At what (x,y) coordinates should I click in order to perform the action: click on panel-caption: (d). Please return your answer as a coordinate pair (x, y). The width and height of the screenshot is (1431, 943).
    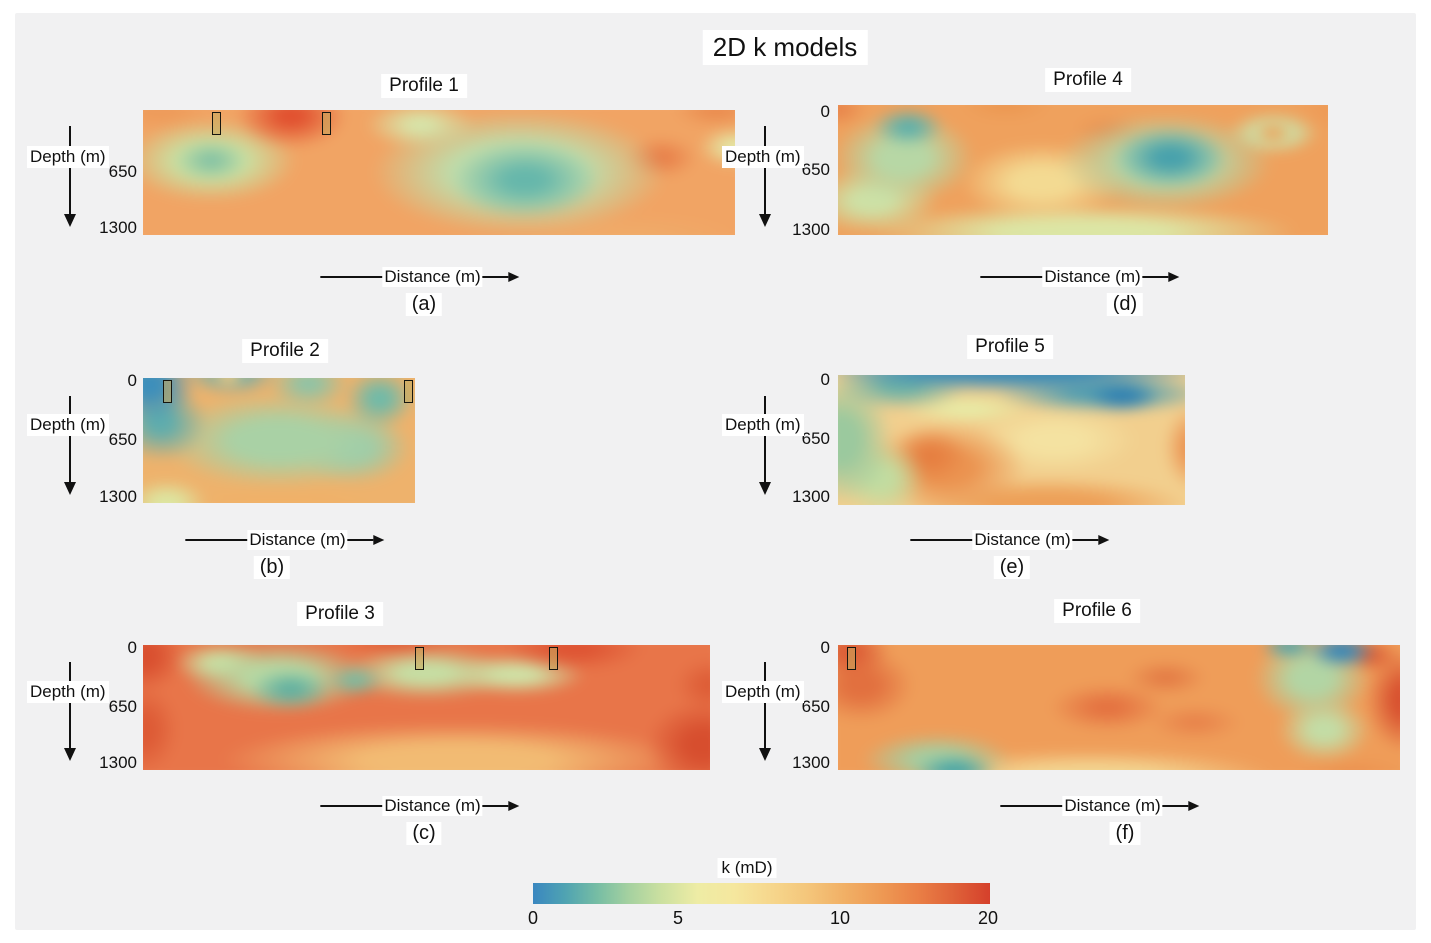
    Looking at the image, I should click on (1125, 304).